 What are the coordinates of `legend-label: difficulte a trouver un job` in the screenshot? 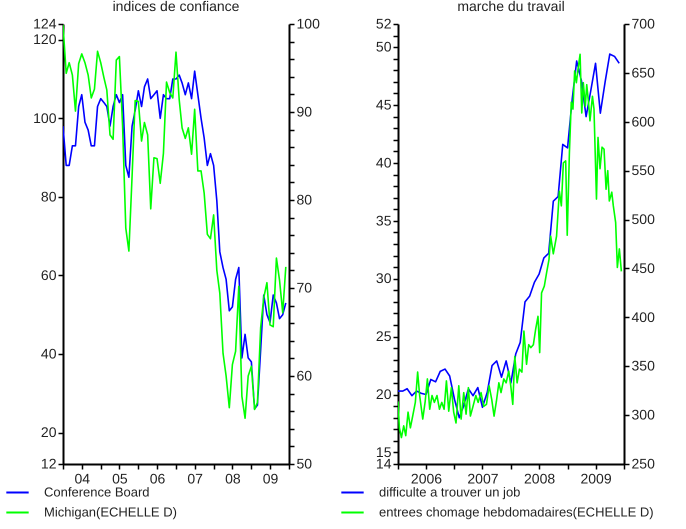 It's located at (449, 492).